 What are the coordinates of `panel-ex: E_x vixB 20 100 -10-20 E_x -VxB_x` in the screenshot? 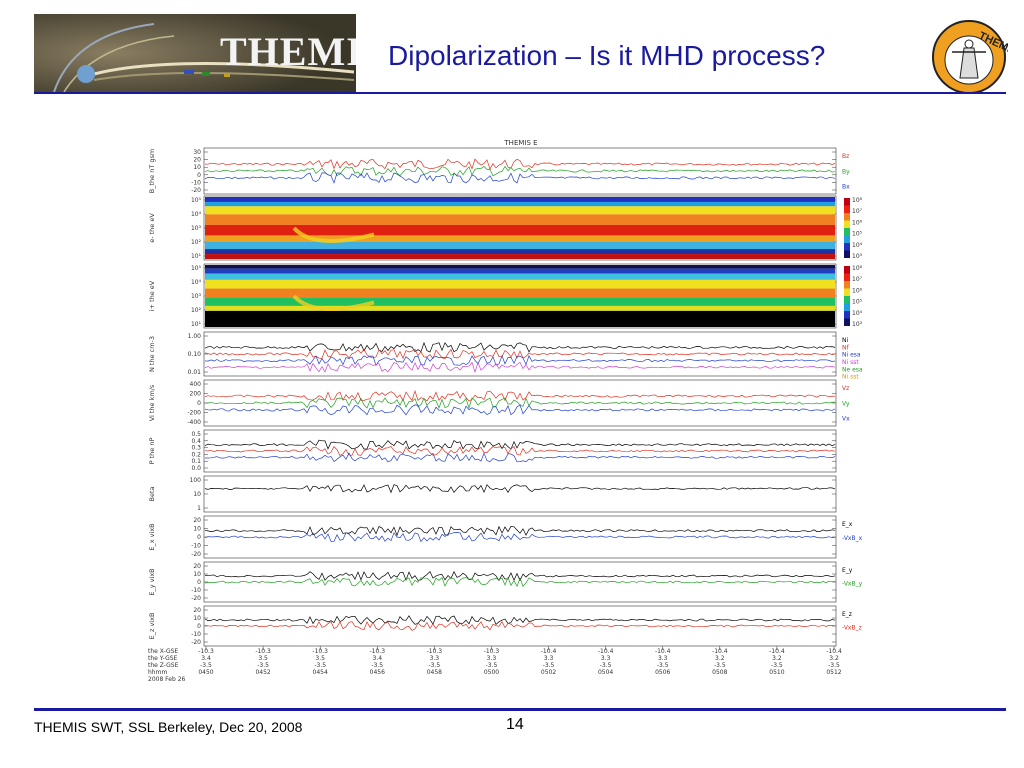 It's located at (505, 537).